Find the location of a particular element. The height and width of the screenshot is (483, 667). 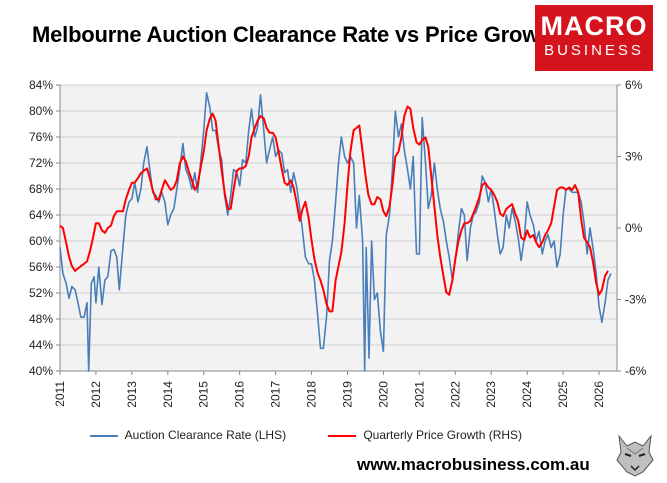

y-left-tick-label: 40% is located at coordinates (41, 371).